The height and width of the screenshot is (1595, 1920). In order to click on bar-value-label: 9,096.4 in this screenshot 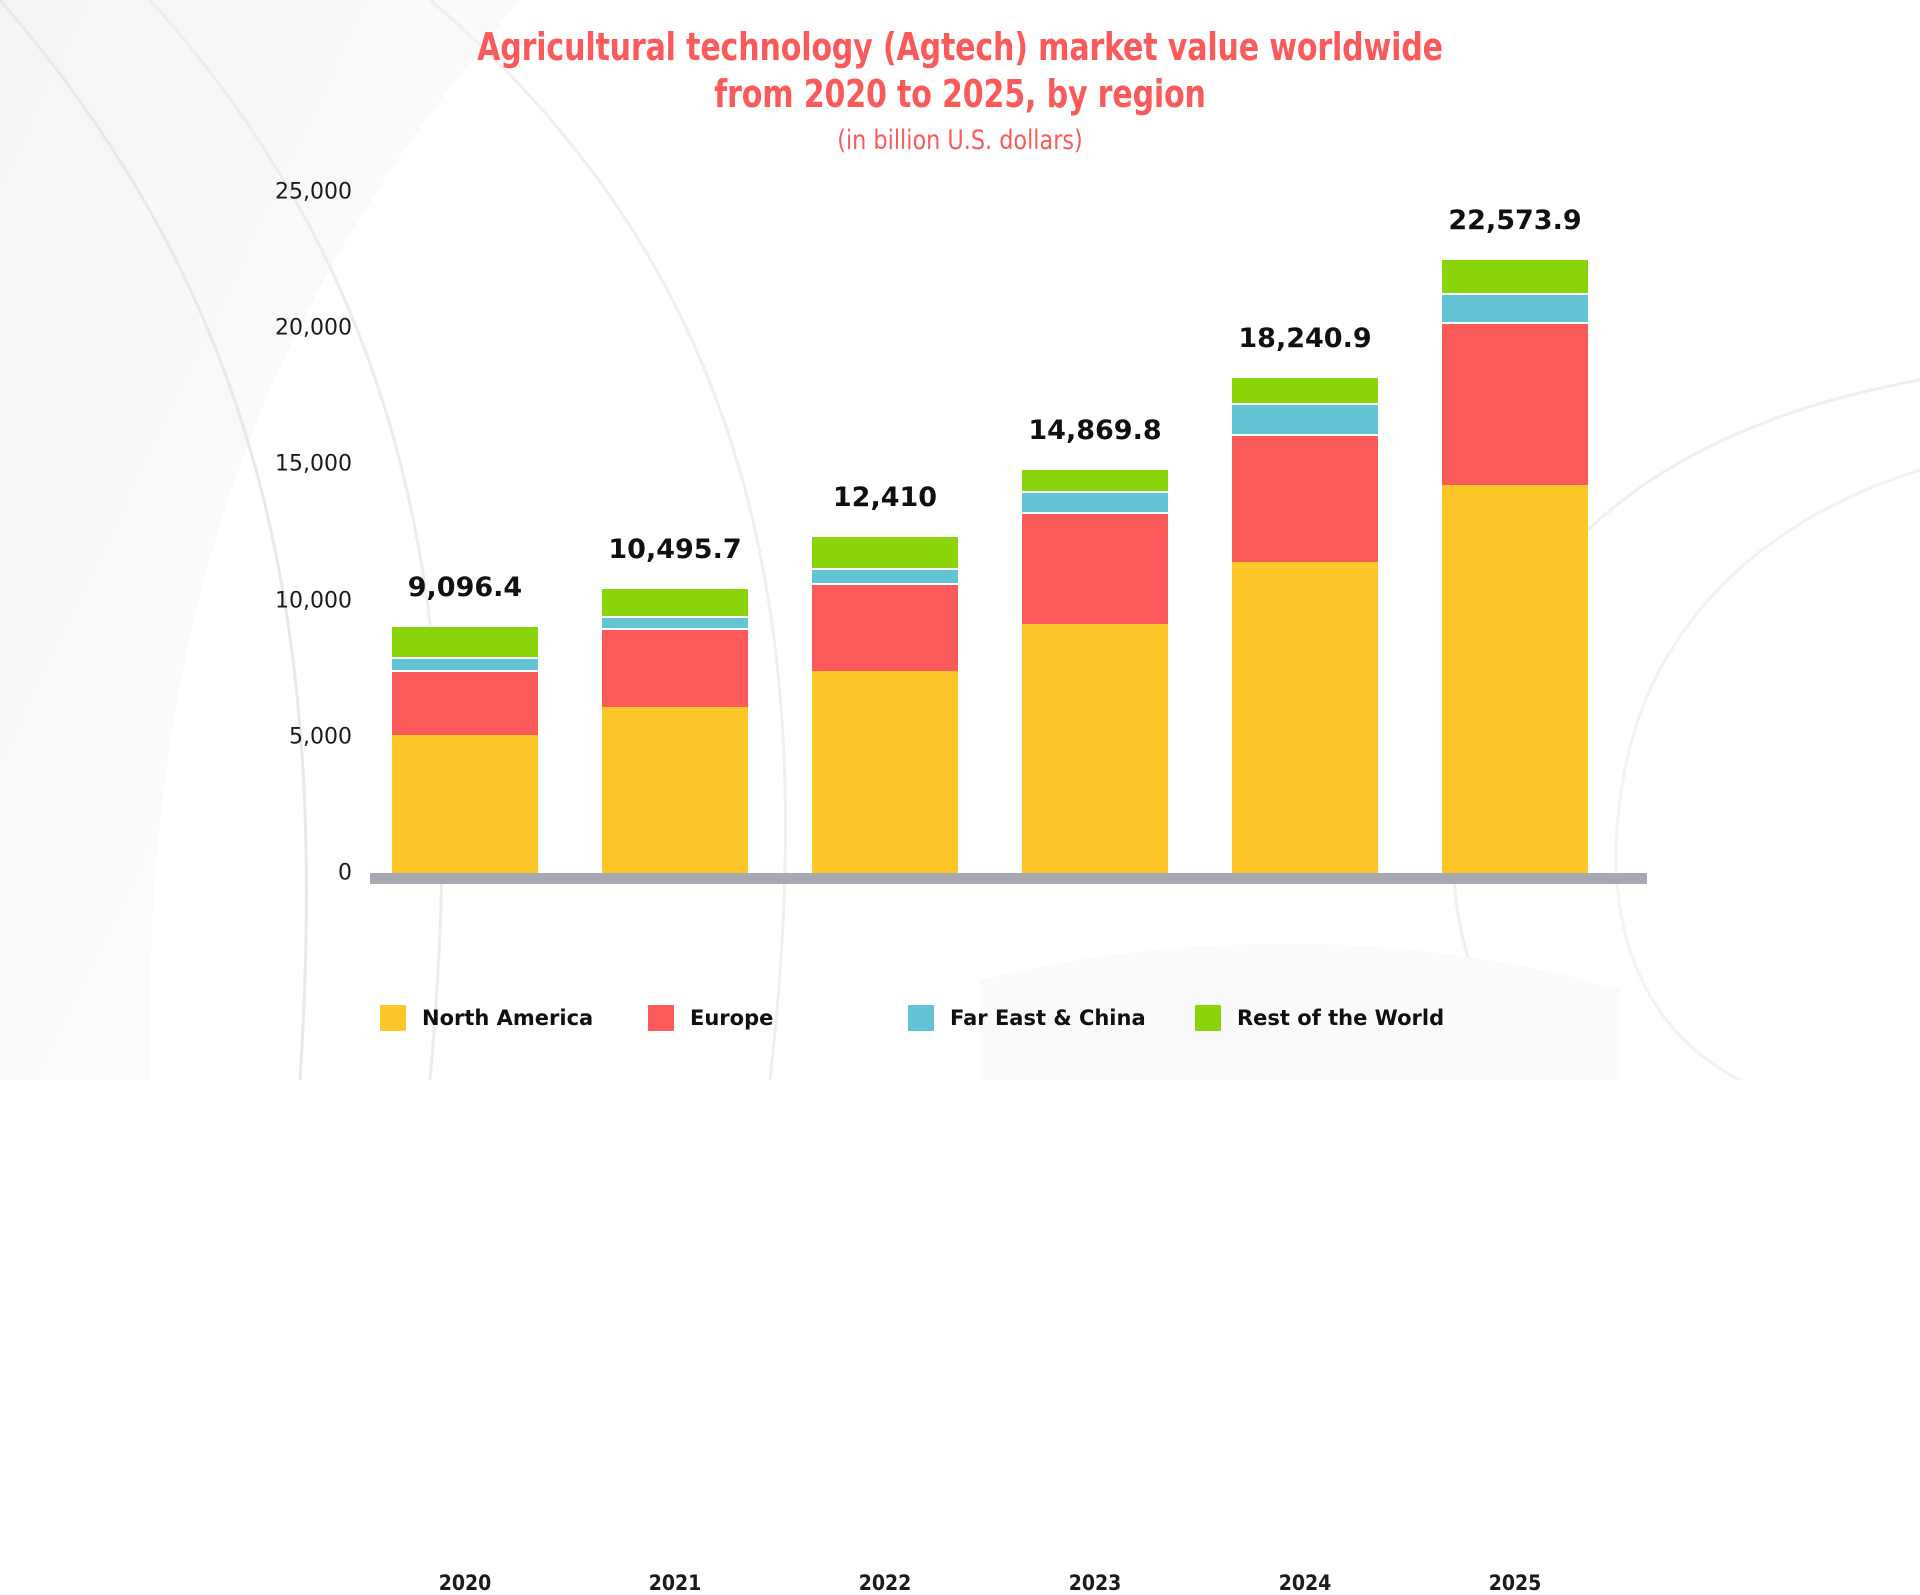, I will do `click(465, 588)`.